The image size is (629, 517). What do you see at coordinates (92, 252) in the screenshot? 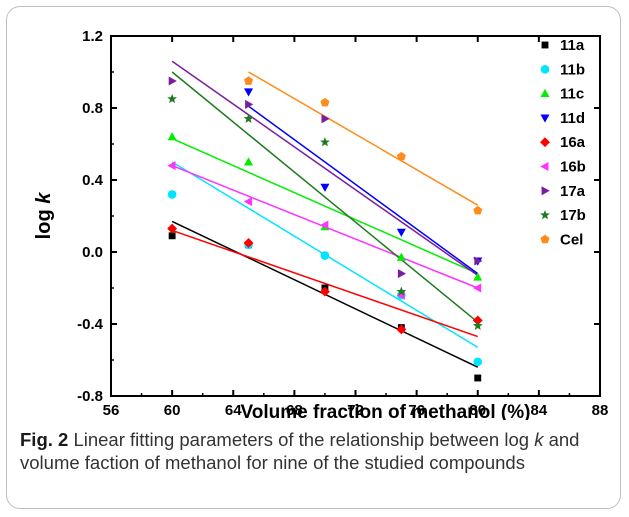
I see `y-tick-label-2: 0.0` at bounding box center [92, 252].